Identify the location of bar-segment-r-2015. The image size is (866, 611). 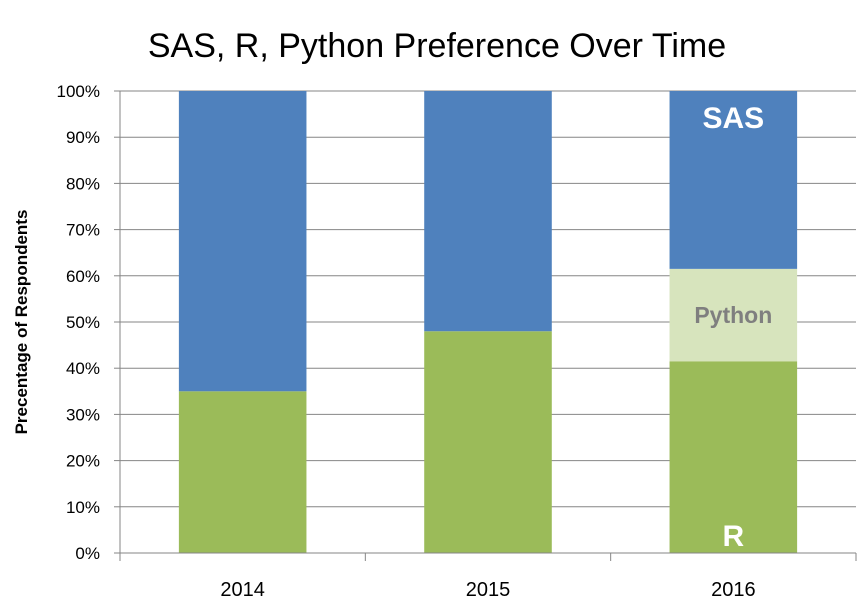
(488, 442).